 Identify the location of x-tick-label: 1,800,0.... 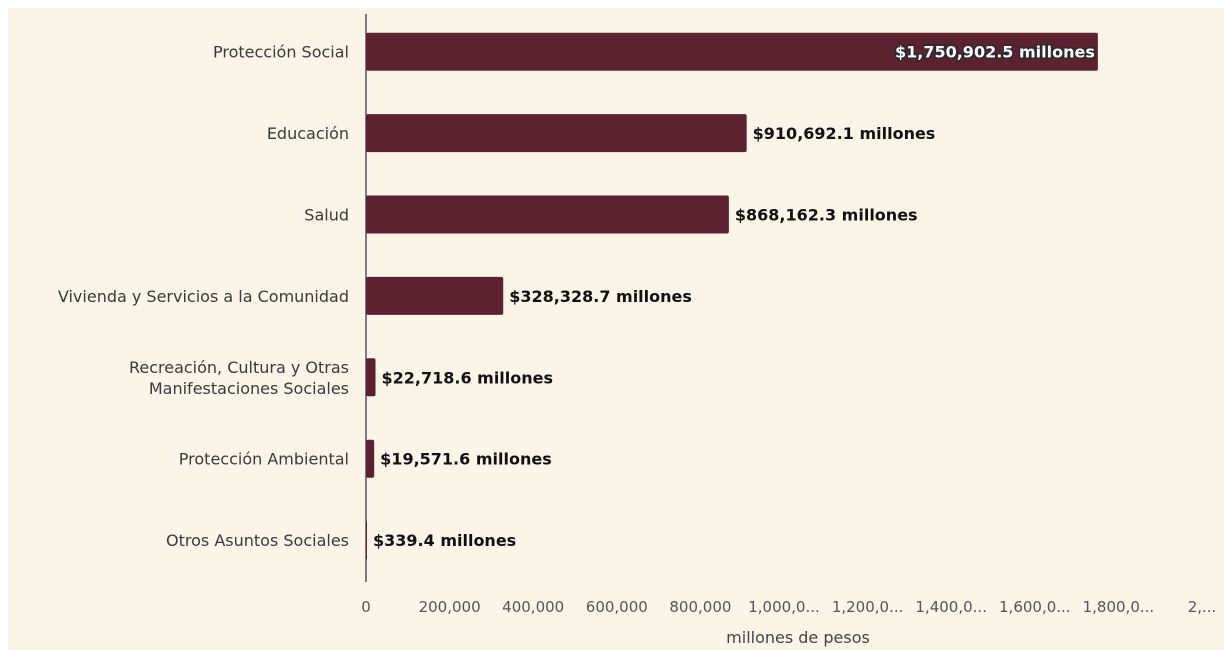
(1119, 607).